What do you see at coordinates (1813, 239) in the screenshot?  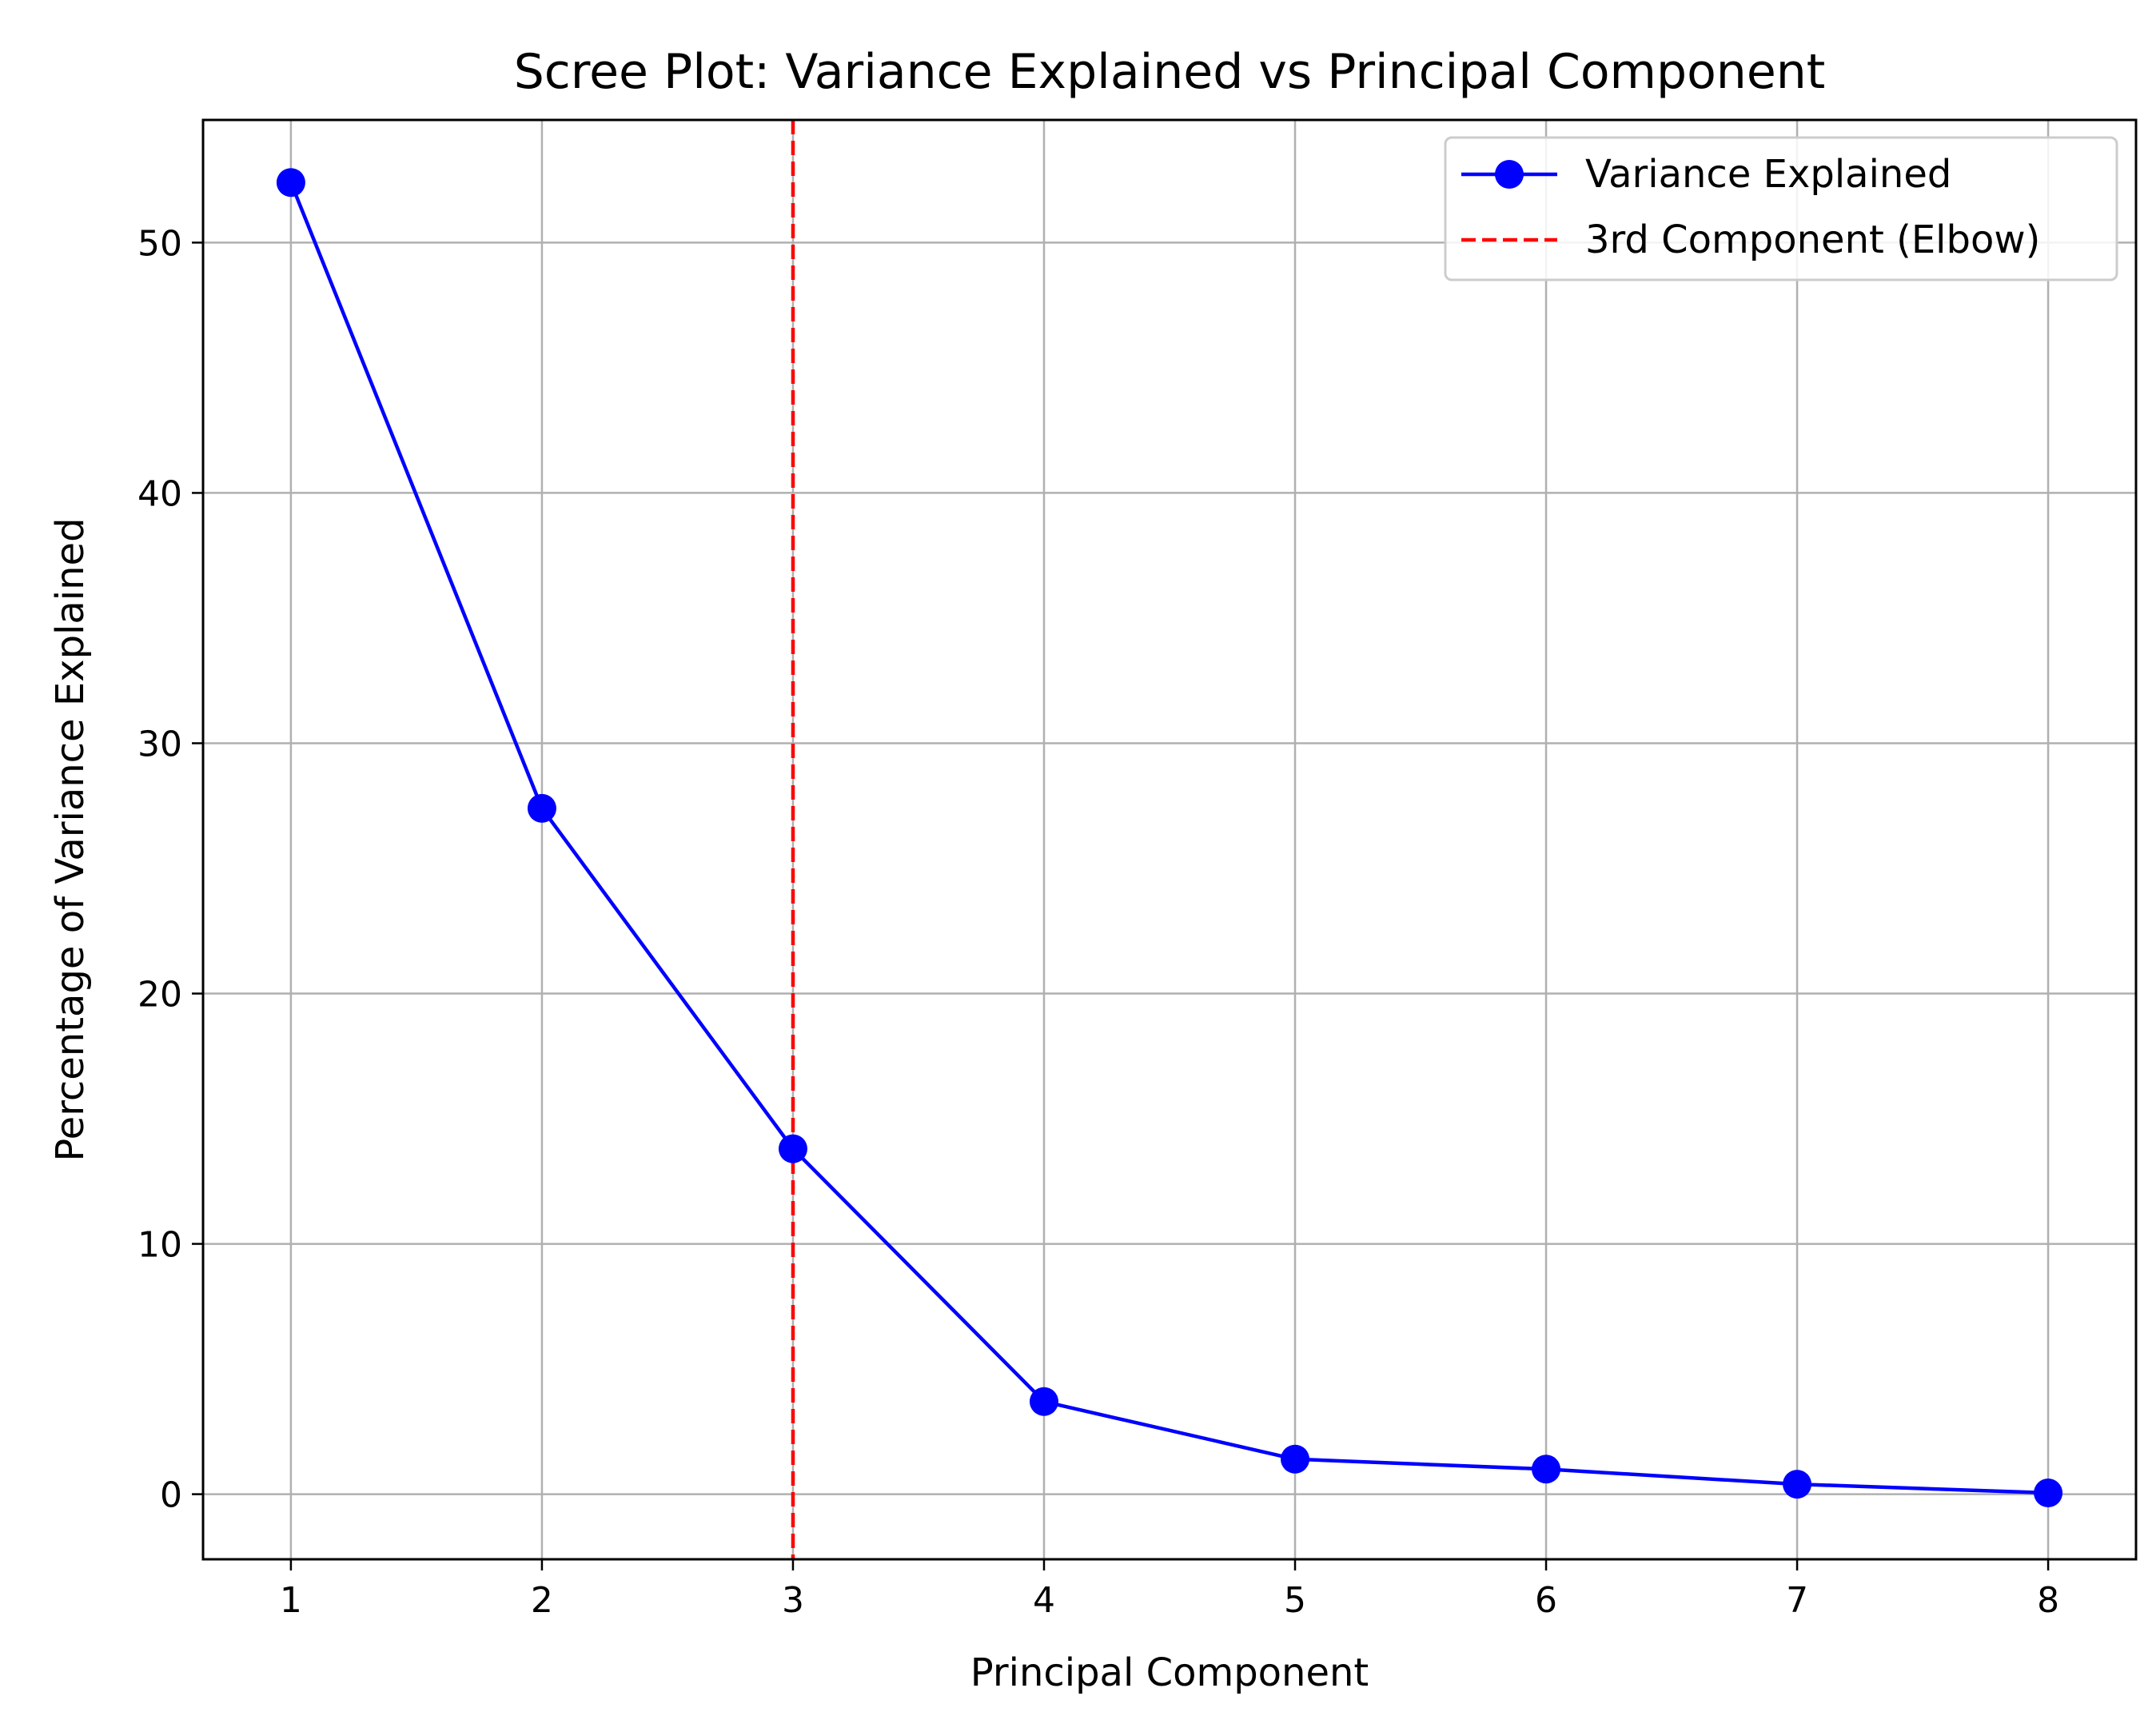 I see `legend-elbow-label: 3rd Component (Elbow)` at bounding box center [1813, 239].